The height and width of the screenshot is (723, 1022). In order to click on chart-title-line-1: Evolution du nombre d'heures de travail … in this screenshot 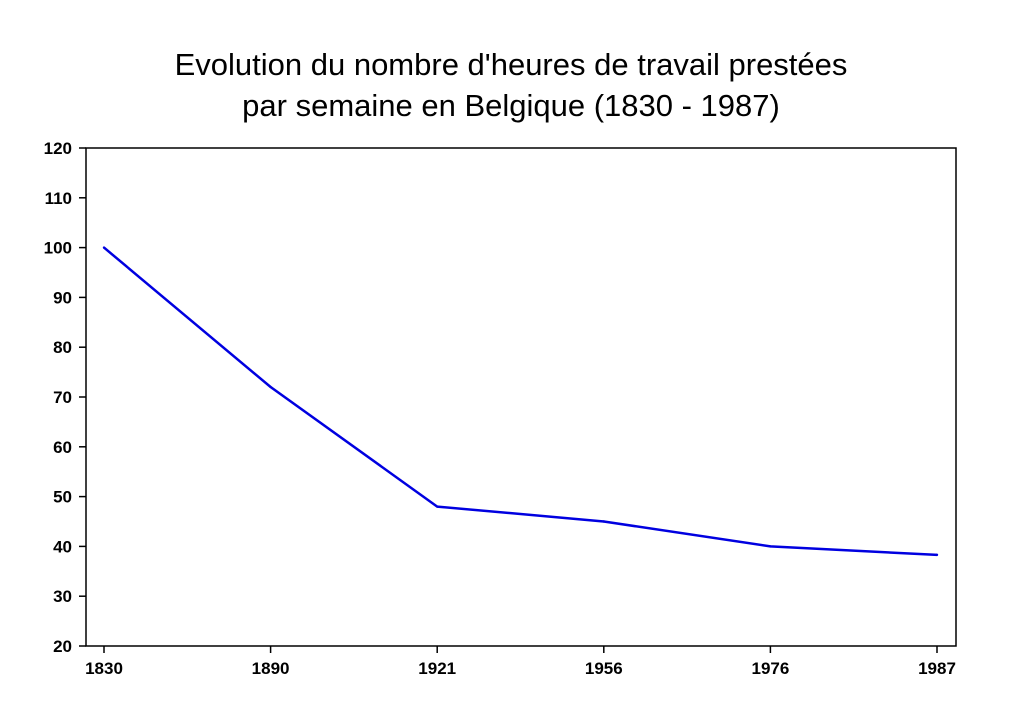, I will do `click(511, 64)`.